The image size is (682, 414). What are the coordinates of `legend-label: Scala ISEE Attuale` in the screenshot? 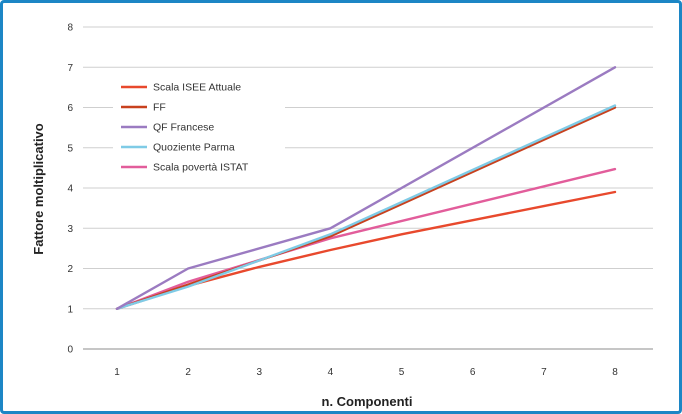 It's located at (197, 88).